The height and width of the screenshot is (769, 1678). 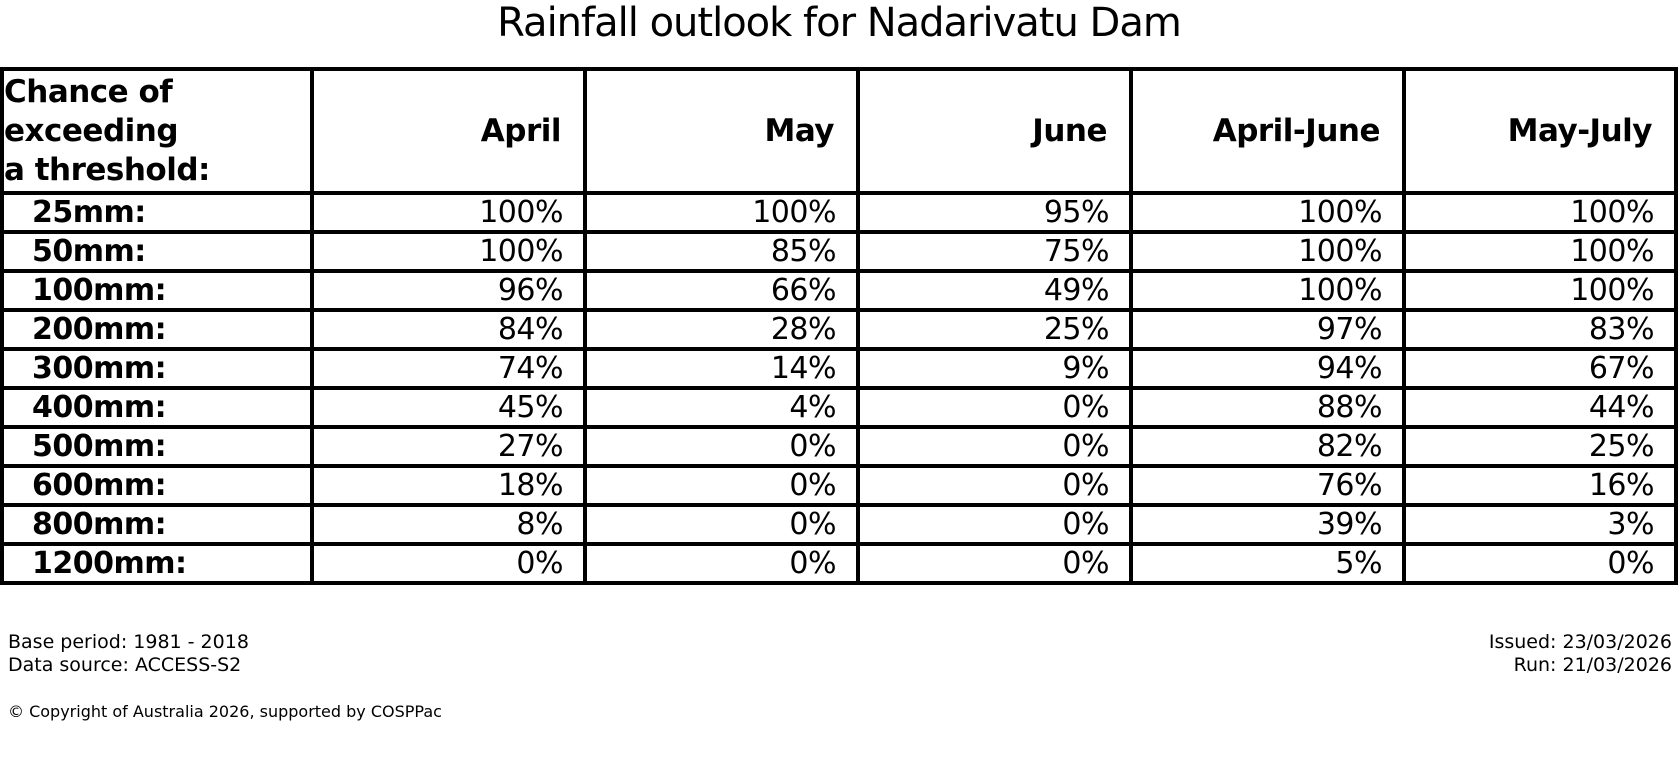 What do you see at coordinates (157, 368) in the screenshot?
I see `threshold-label: 300mm:` at bounding box center [157, 368].